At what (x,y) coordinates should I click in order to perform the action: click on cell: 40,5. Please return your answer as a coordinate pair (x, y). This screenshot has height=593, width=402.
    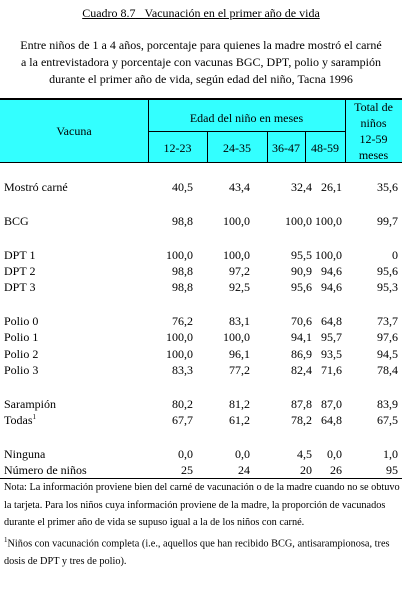
    Looking at the image, I should click on (182, 187).